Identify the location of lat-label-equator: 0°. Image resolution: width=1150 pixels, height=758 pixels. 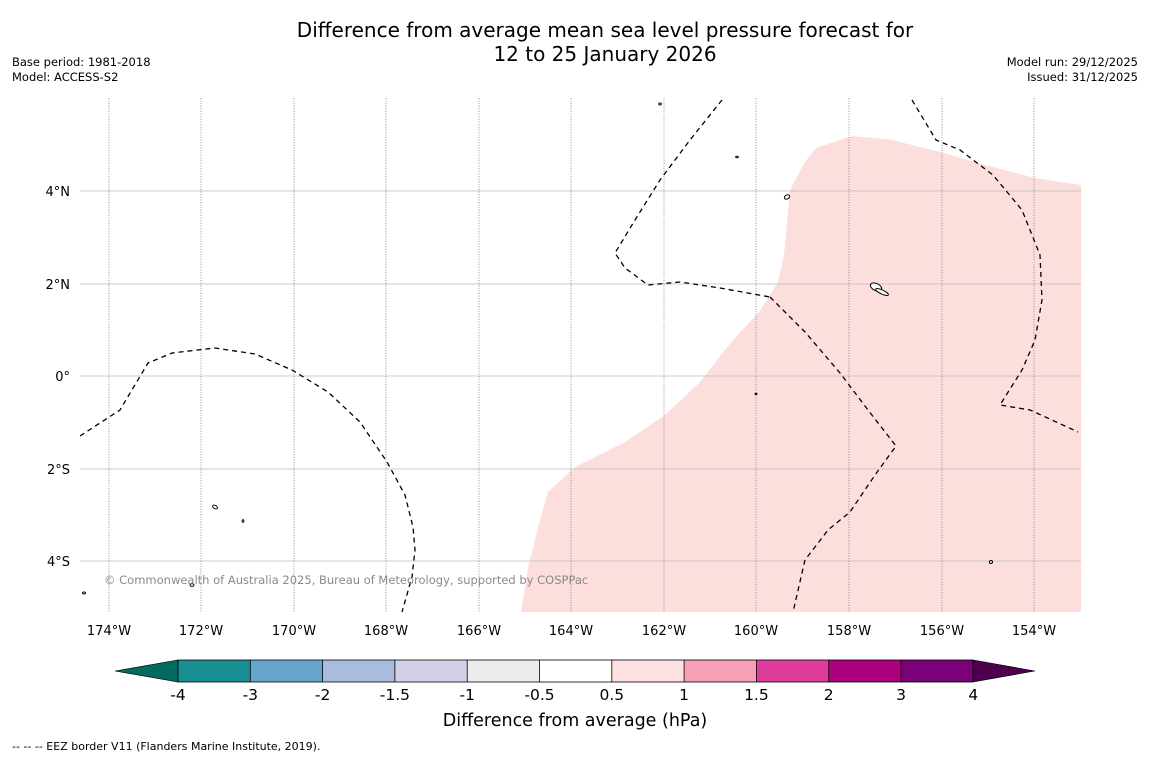
(62, 377).